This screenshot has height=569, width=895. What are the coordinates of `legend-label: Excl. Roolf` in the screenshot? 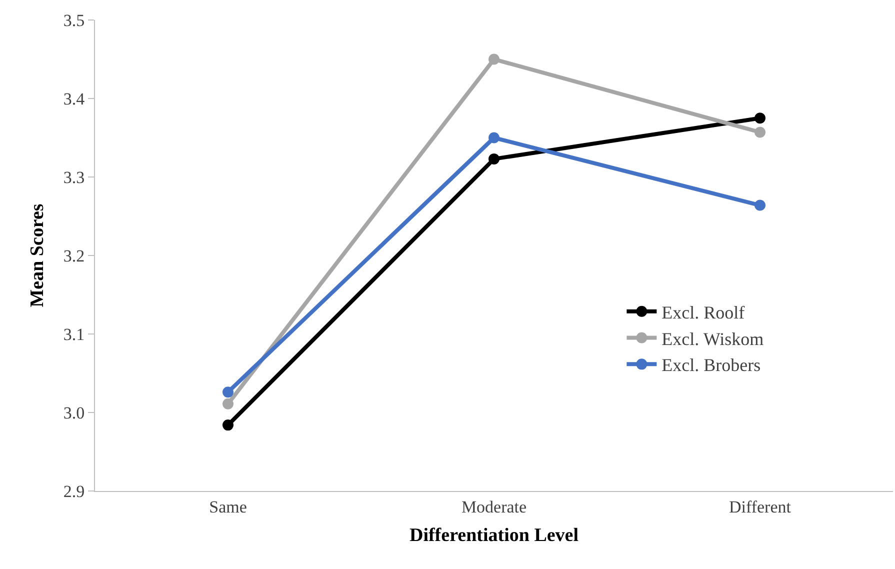 It's located at (703, 312).